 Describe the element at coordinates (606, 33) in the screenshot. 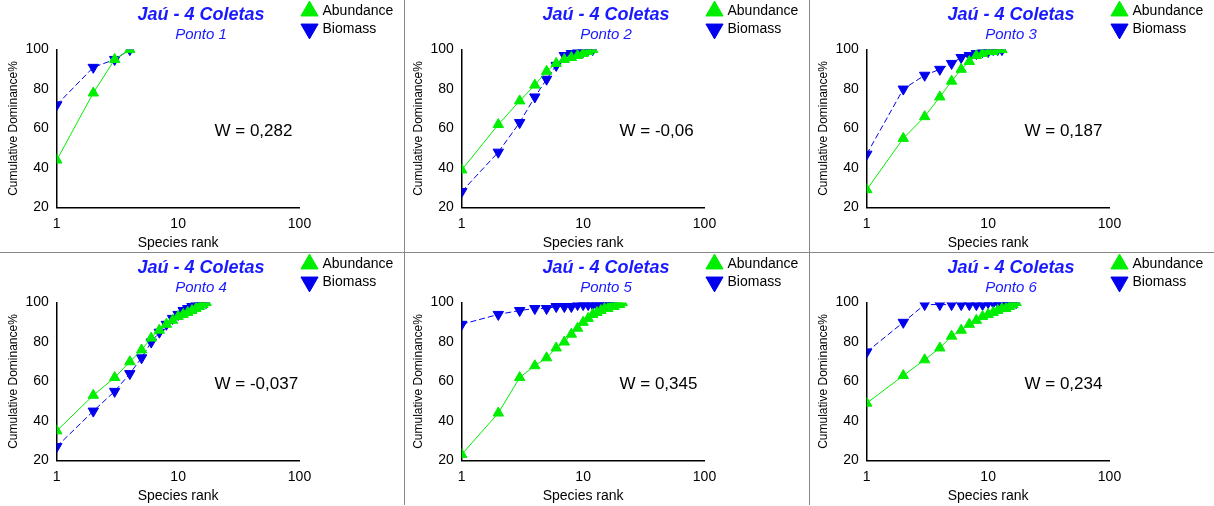

I see `chart-subtitle: Ponto 2` at that location.